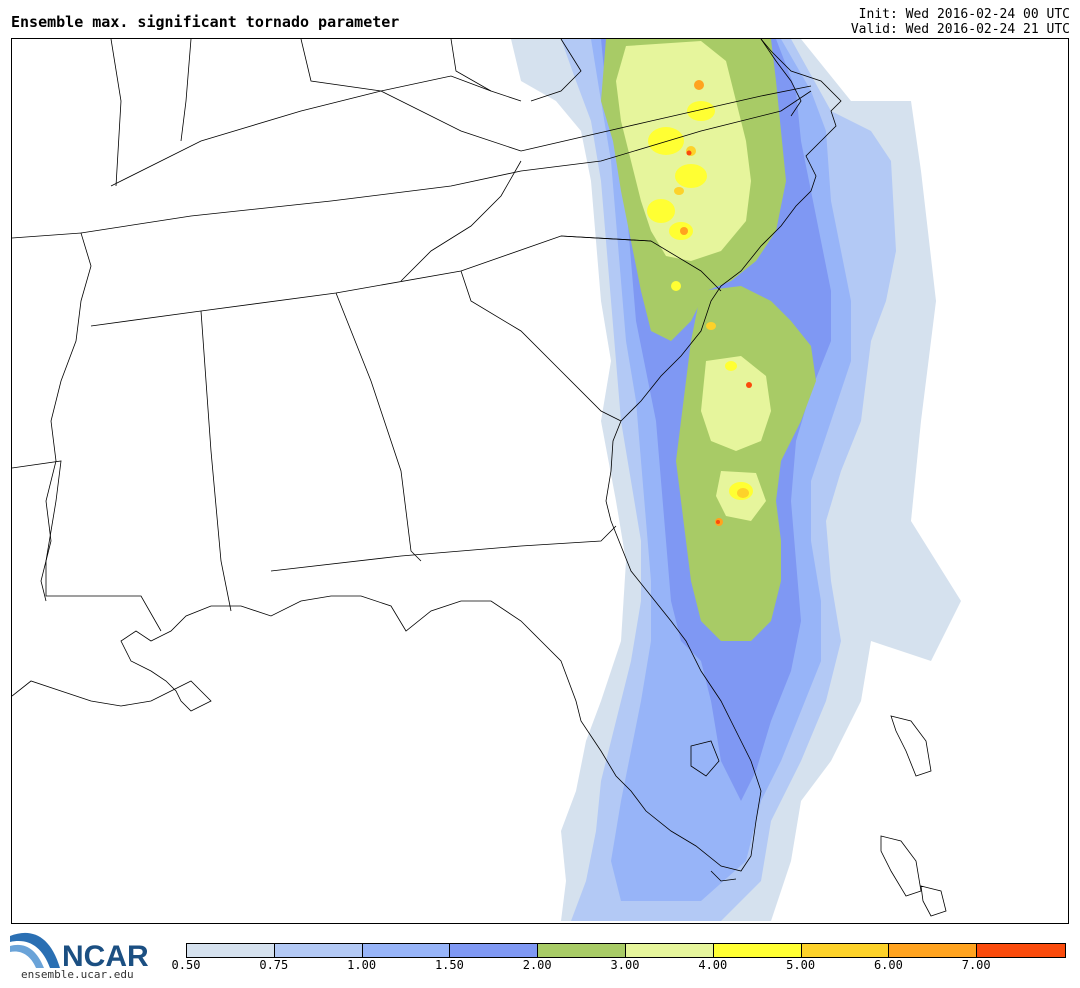 The width and height of the screenshot is (1080, 988). Describe the element at coordinates (641, 263) in the screenshot. I see `nc-sc-line` at that location.